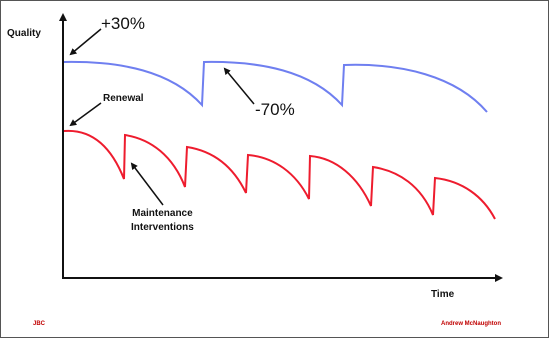 This screenshot has width=549, height=338. What do you see at coordinates (162, 221) in the screenshot?
I see `maintenance-label: Maintenance Interventions` at bounding box center [162, 221].